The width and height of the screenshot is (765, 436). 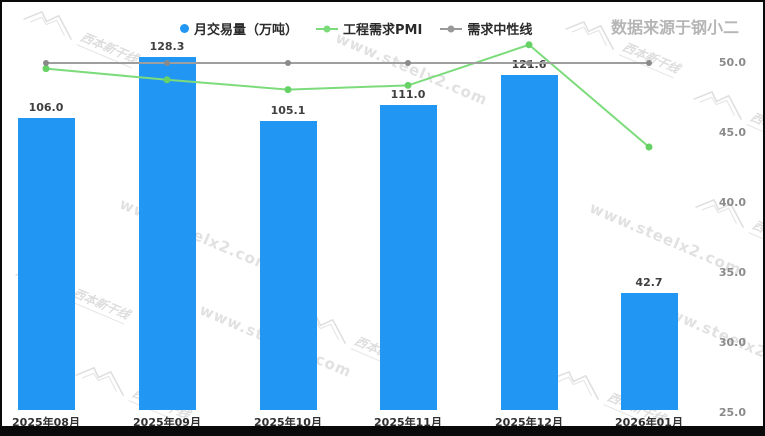 What do you see at coordinates (649, 351) in the screenshot?
I see `bar-2026年01月` at bounding box center [649, 351].